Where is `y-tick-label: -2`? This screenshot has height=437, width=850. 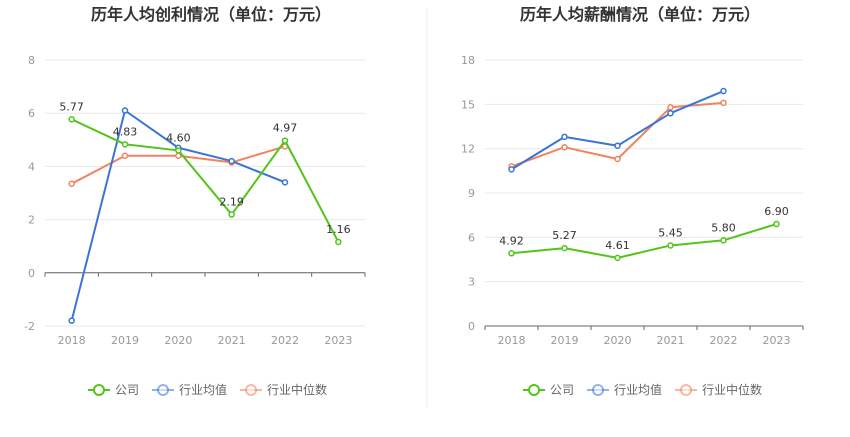 y-tick-label: -2 is located at coordinates (29, 326).